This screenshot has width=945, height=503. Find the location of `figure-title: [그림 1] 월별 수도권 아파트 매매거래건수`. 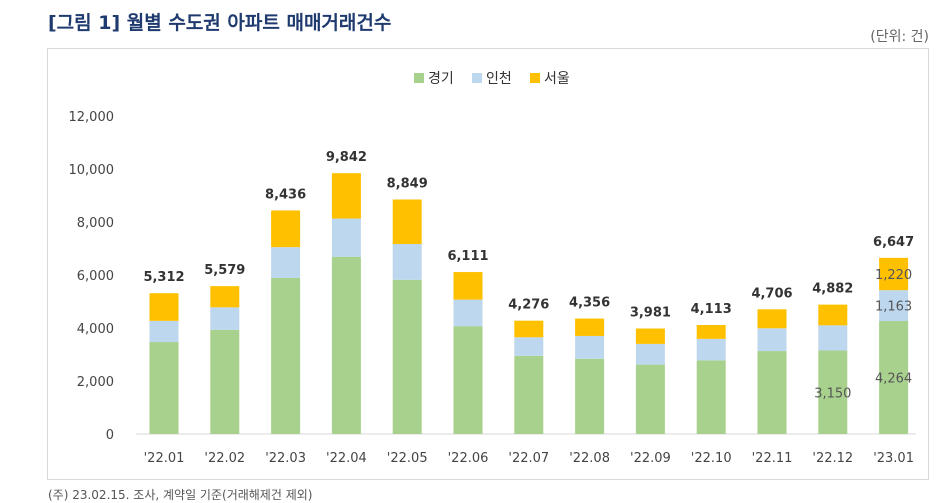

figure-title: [그림 1] 월별 수도권 아파트 매매거래건수 is located at coordinates (220, 23).